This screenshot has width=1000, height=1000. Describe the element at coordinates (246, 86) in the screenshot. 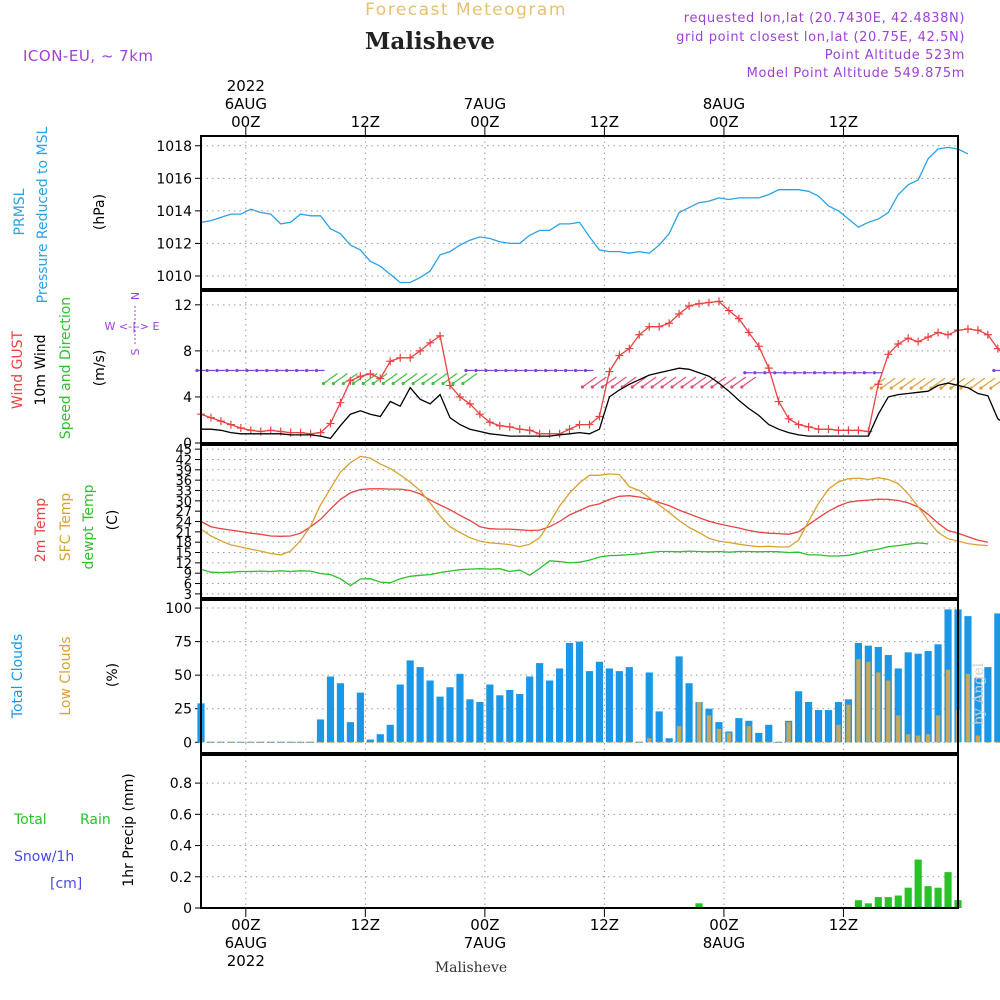

I see `top-year-label: 2022` at that location.